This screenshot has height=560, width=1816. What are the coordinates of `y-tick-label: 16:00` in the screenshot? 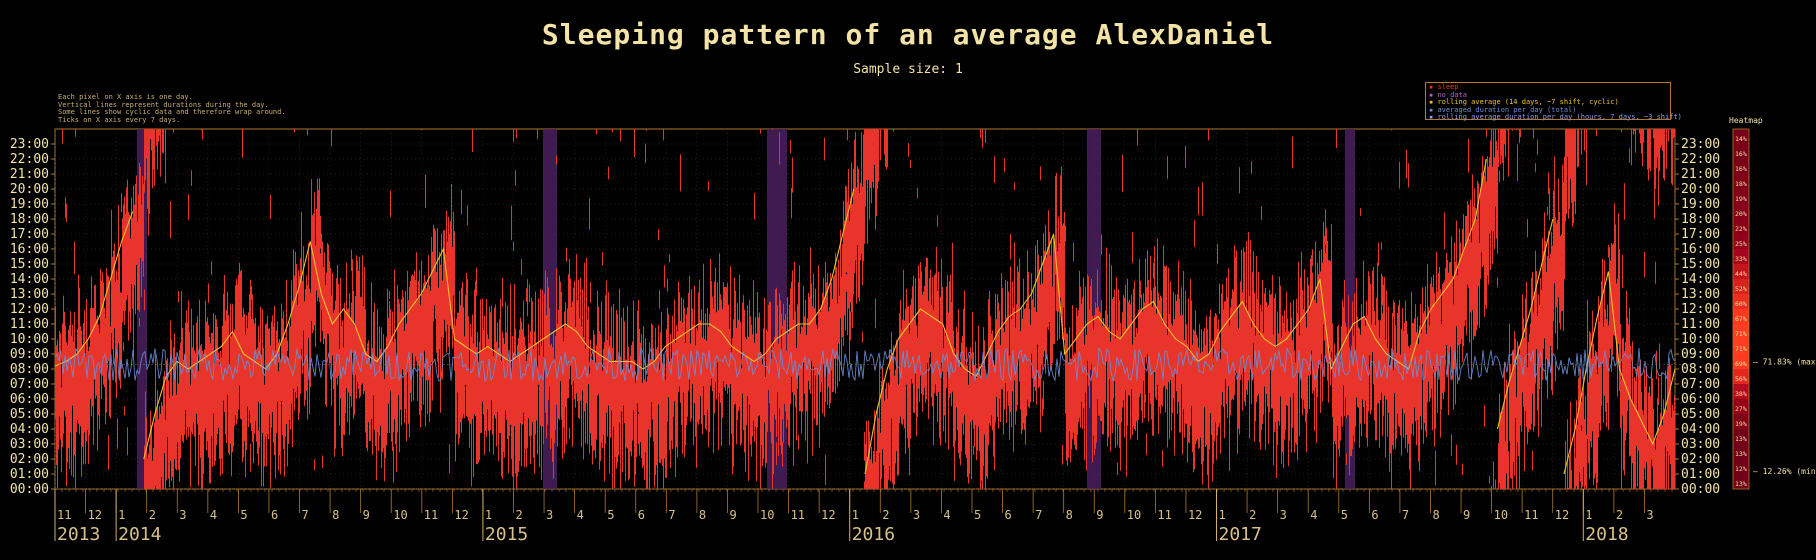 It's located at (29, 249).